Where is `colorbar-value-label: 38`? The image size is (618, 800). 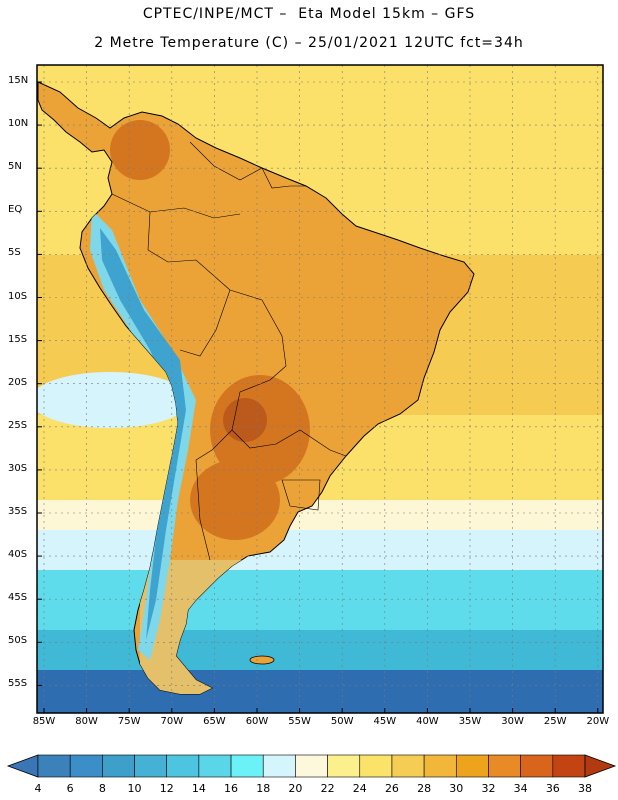
colorbar-value-label: 38 is located at coordinates (585, 788).